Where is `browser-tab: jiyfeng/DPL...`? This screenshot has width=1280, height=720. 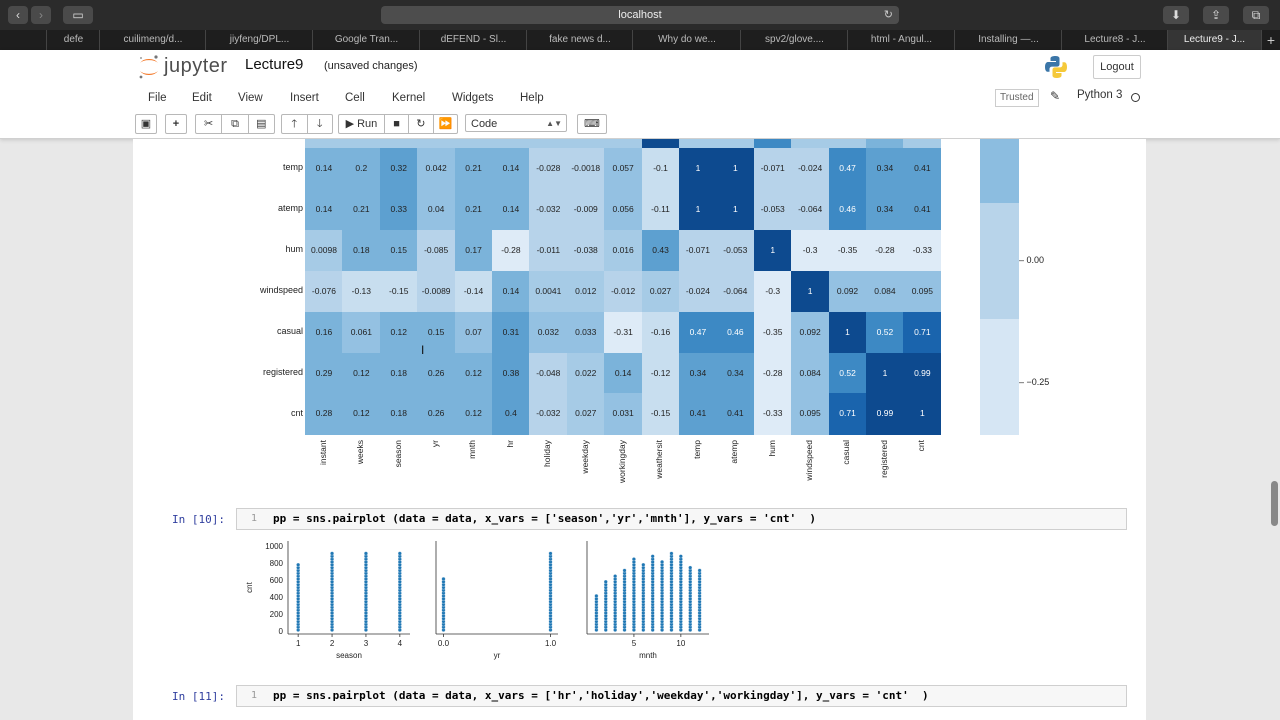 browser-tab: jiyfeng/DPL... is located at coordinates (259, 40).